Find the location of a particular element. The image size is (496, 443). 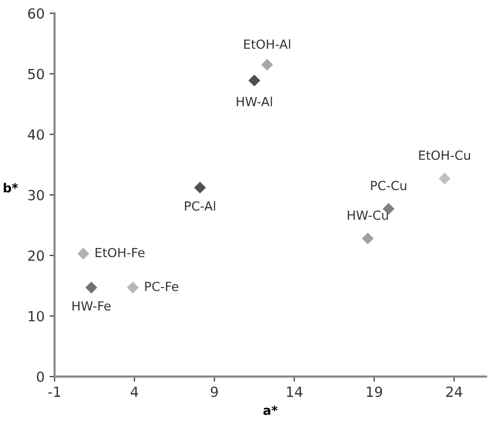

annotation: PC-Fe is located at coordinates (161, 287).